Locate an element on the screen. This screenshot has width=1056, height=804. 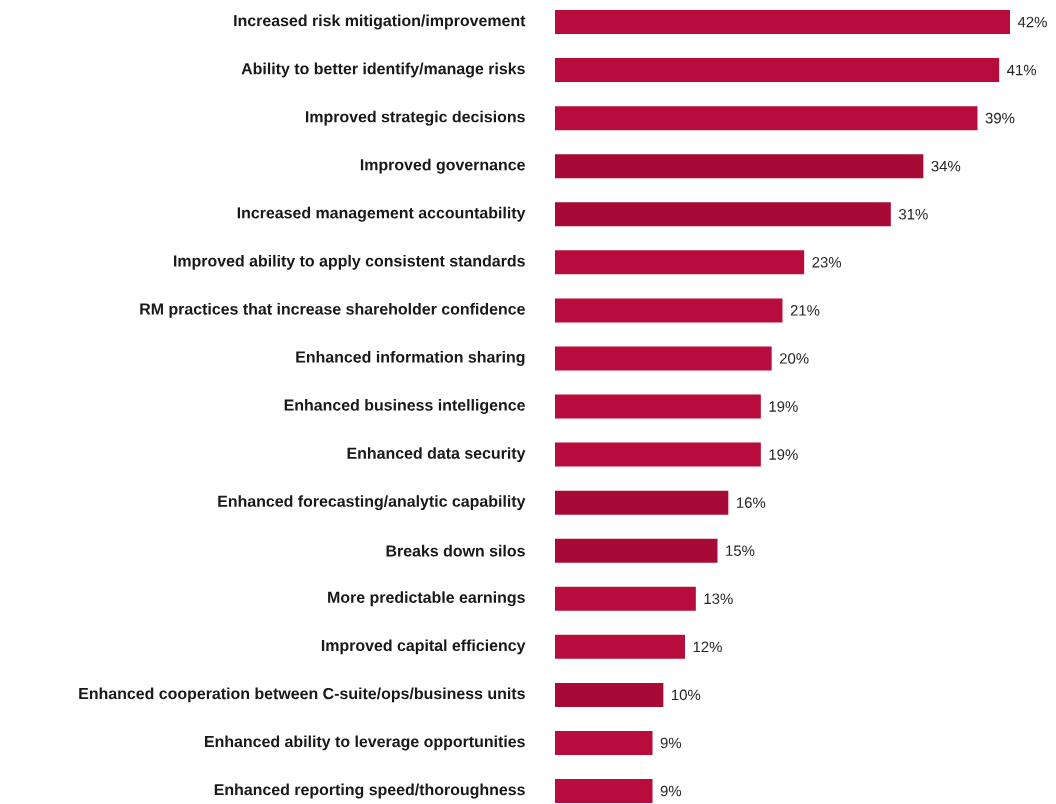
y-tick-label: Improved capital efficiency is located at coordinates (423, 647).